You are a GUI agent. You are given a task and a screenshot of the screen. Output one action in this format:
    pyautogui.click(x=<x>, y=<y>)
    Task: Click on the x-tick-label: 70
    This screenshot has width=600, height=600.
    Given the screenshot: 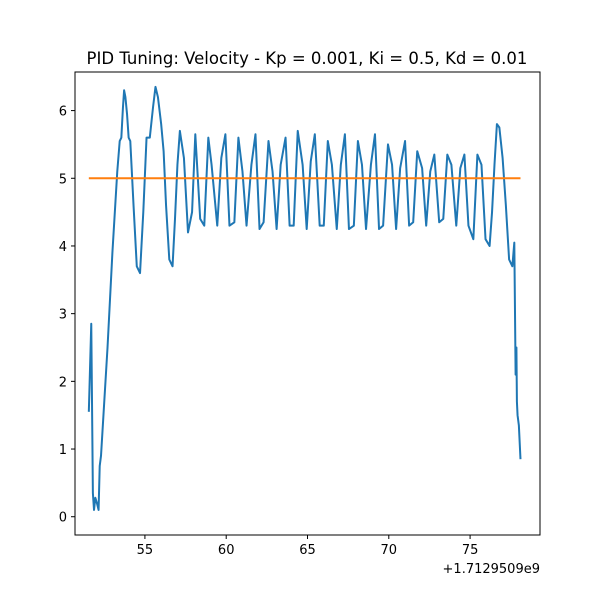 What is the action you would take?
    pyautogui.click(x=389, y=550)
    